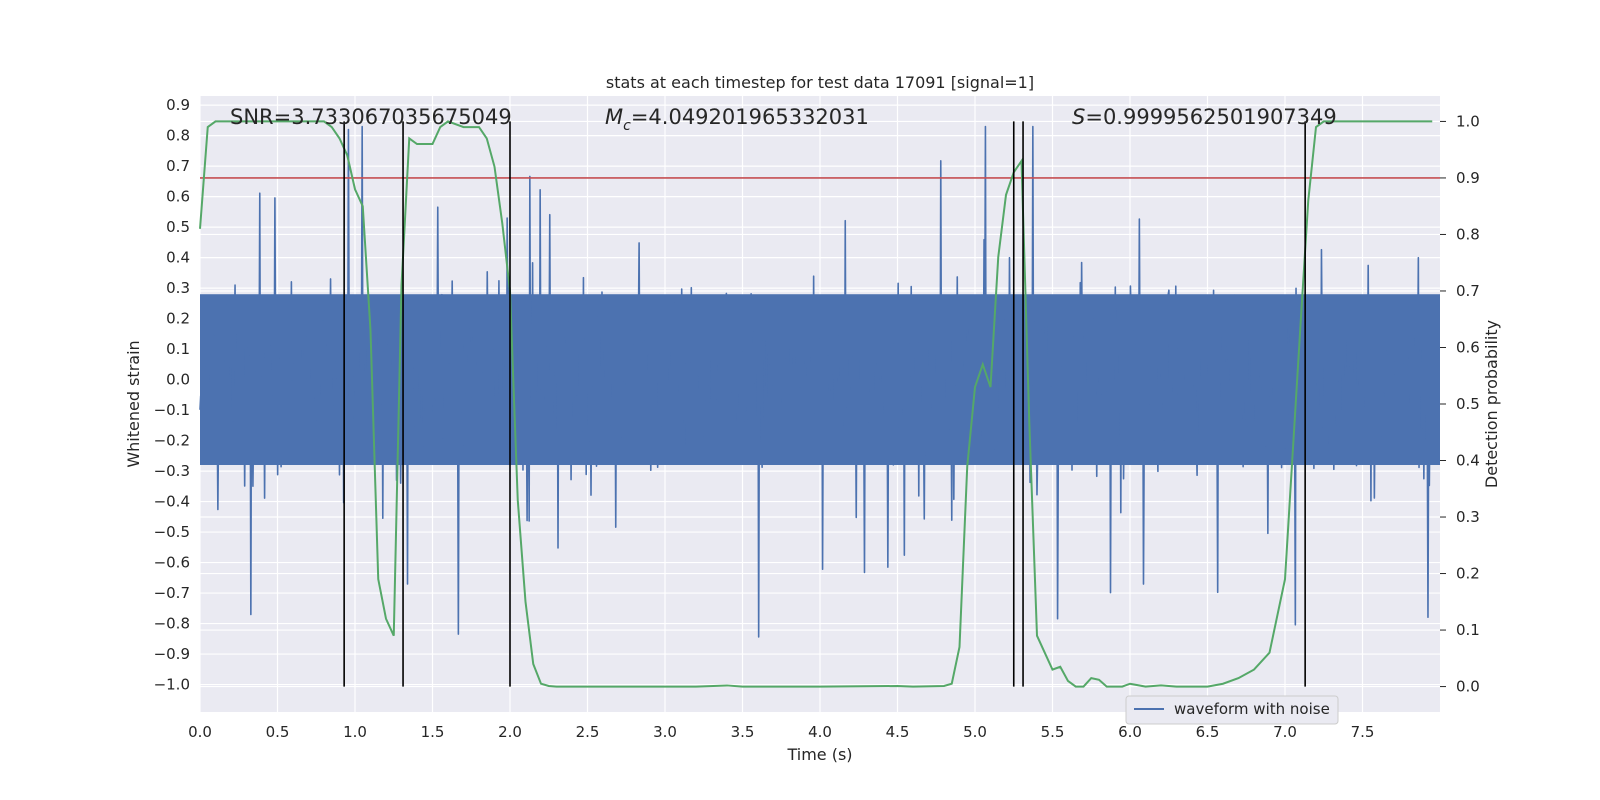 The height and width of the screenshot is (800, 1600). What do you see at coordinates (178, 166) in the screenshot?
I see `y-tick-label: 0.7` at bounding box center [178, 166].